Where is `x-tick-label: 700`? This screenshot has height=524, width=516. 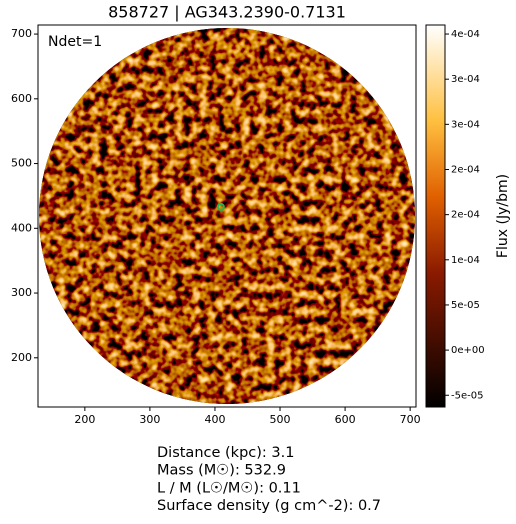
x-tick-label: 700 is located at coordinates (410, 419).